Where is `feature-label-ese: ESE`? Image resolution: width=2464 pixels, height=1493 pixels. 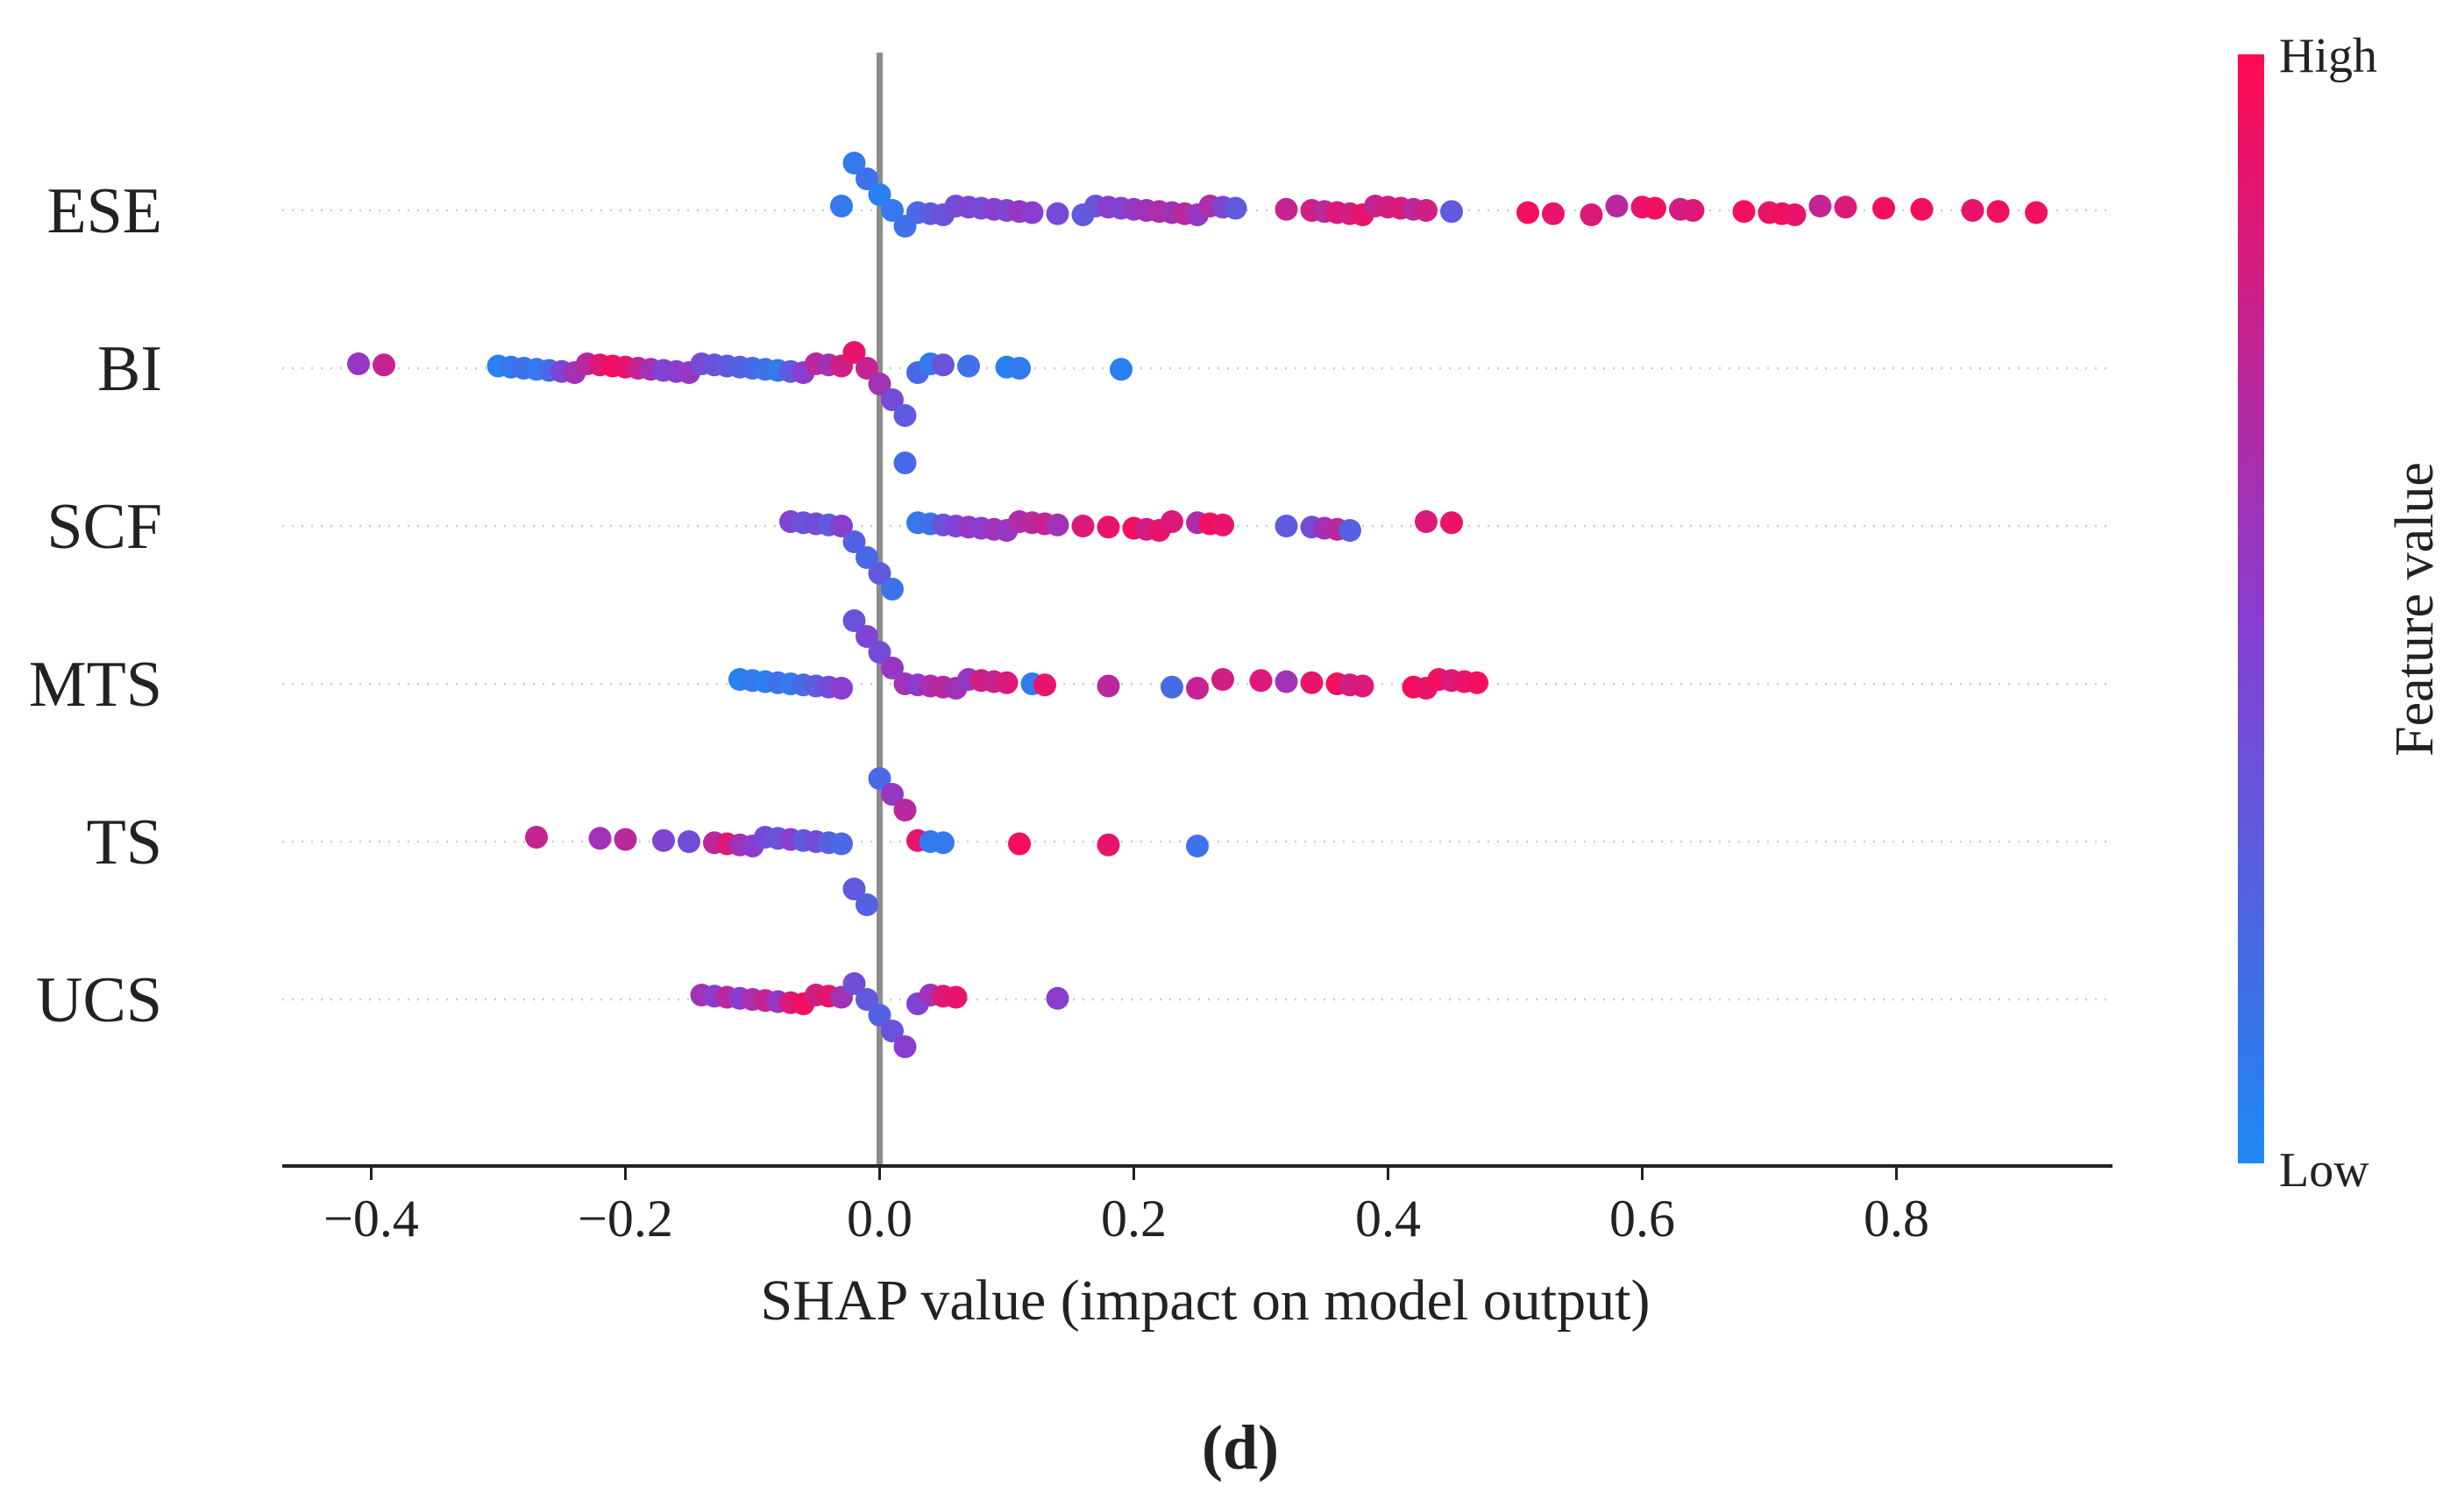
feature-label-ese: ESE is located at coordinates (104, 211).